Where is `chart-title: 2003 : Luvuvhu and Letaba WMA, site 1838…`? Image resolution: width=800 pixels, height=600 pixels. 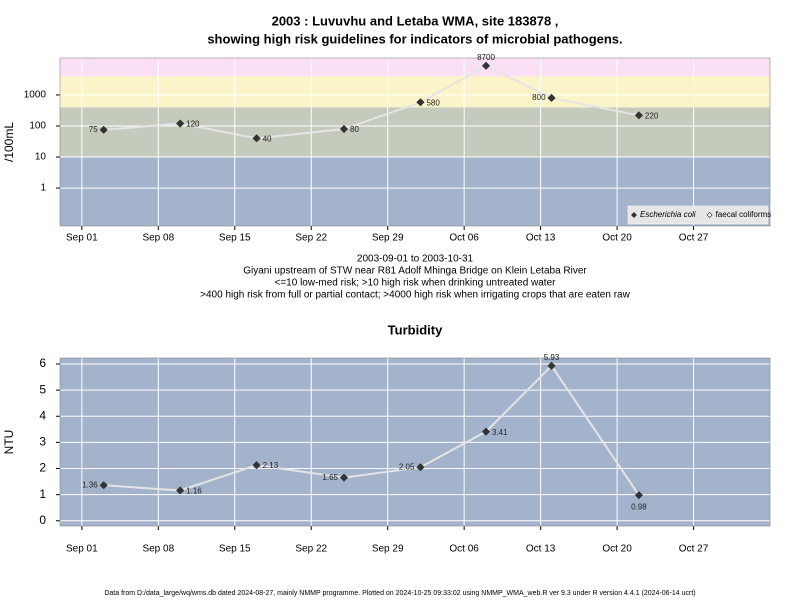
chart-title: 2003 : Luvuvhu and Letaba WMA, site 1838… is located at coordinates (415, 20).